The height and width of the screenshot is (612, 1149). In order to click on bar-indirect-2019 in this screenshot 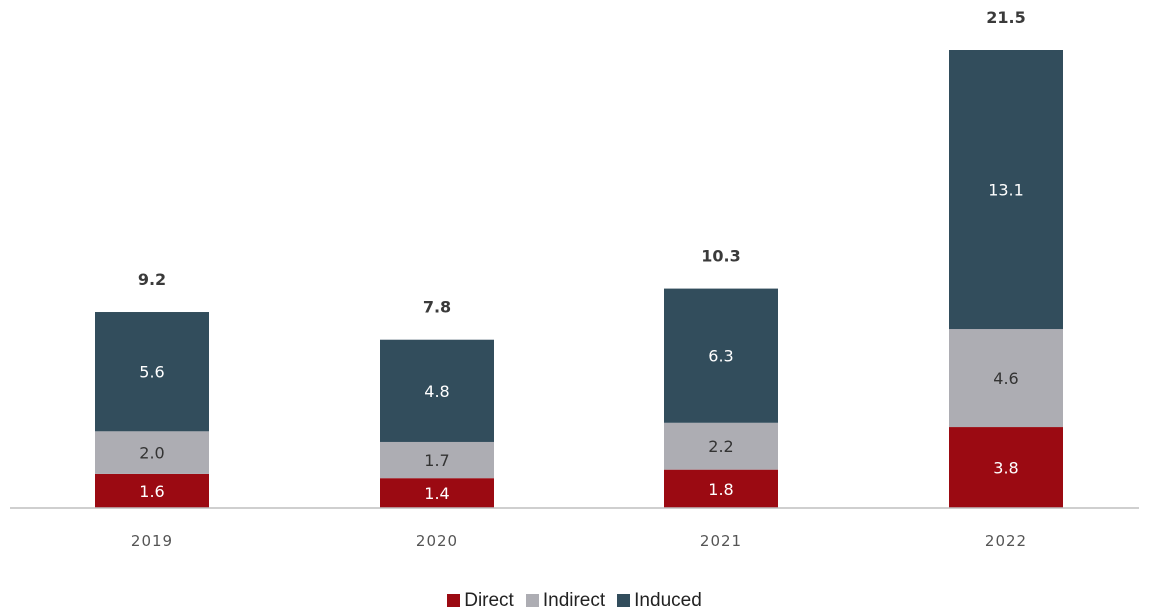, I will do `click(152, 452)`.